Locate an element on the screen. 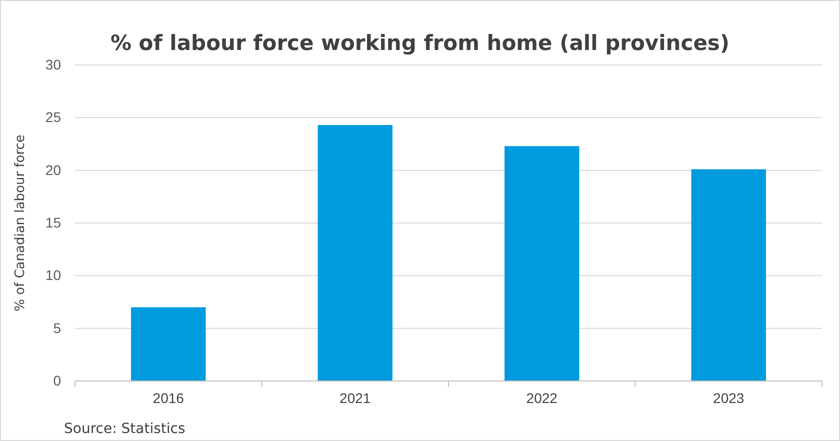 The height and width of the screenshot is (441, 840). x-tick-label: 2021 is located at coordinates (355, 398).